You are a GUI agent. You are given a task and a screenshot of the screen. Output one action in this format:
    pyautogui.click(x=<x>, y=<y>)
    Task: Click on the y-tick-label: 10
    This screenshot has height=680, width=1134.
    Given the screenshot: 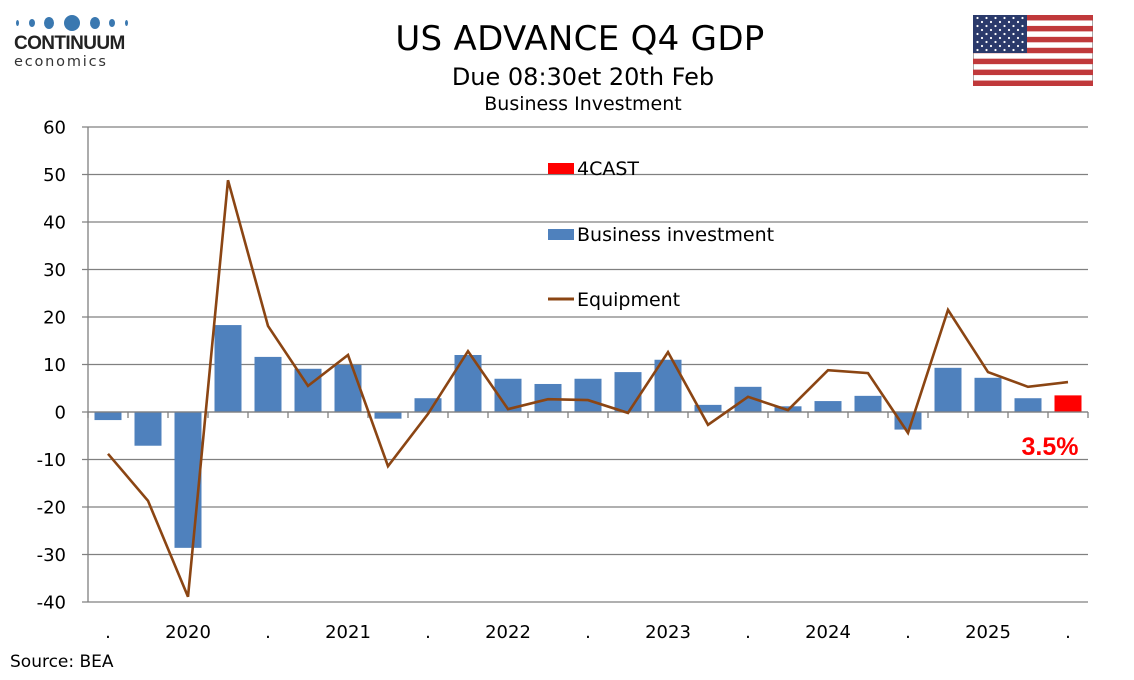 What is the action you would take?
    pyautogui.click(x=54, y=365)
    